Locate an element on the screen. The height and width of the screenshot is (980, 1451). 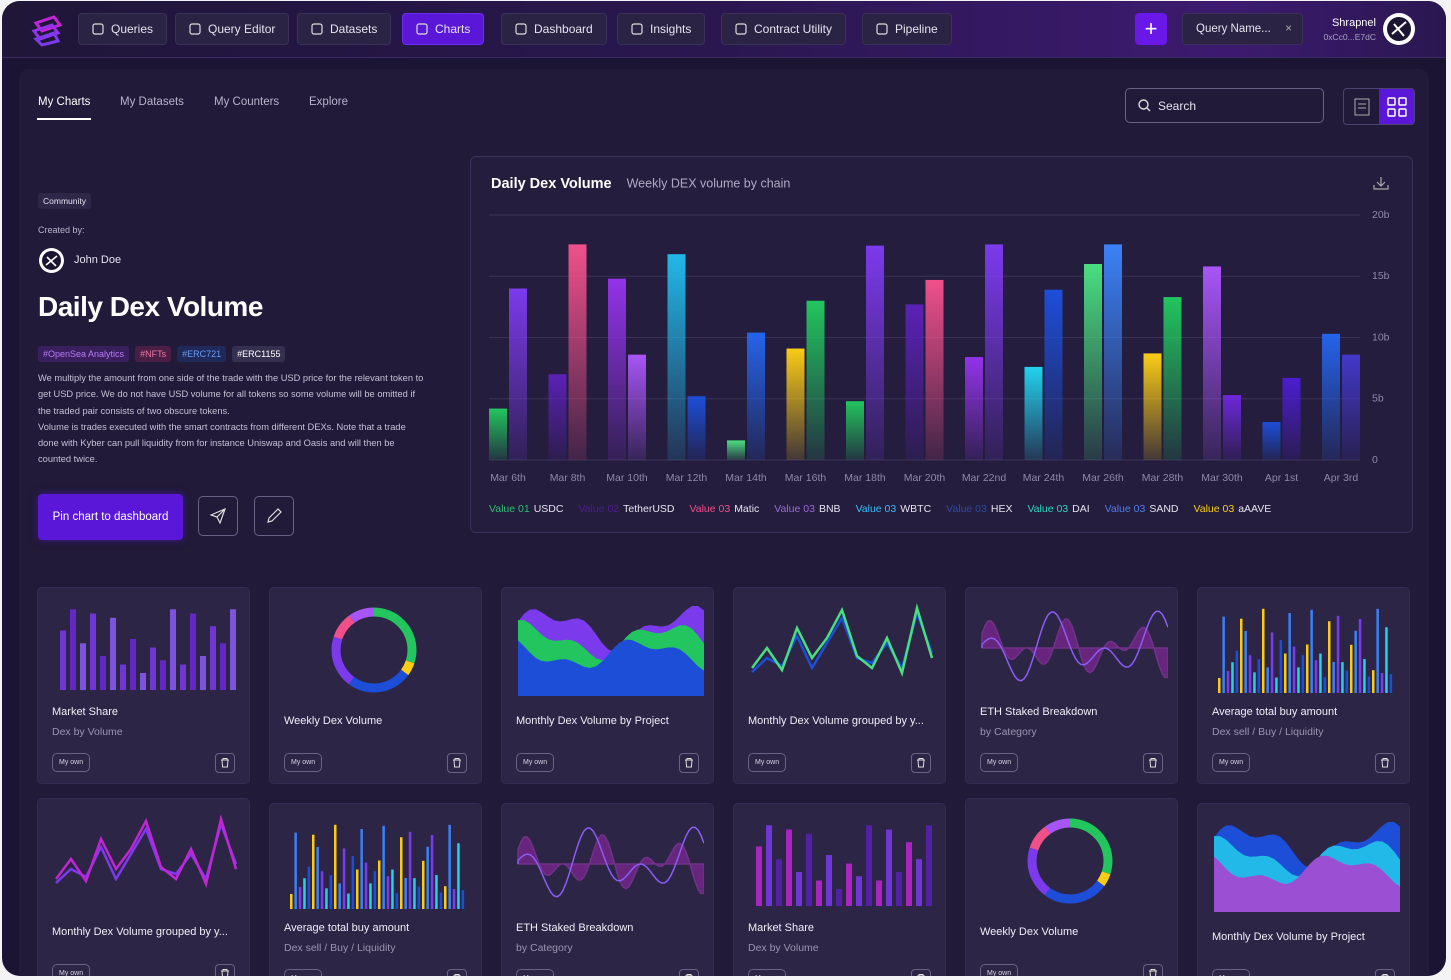
tab: My Counters is located at coordinates (247, 102).